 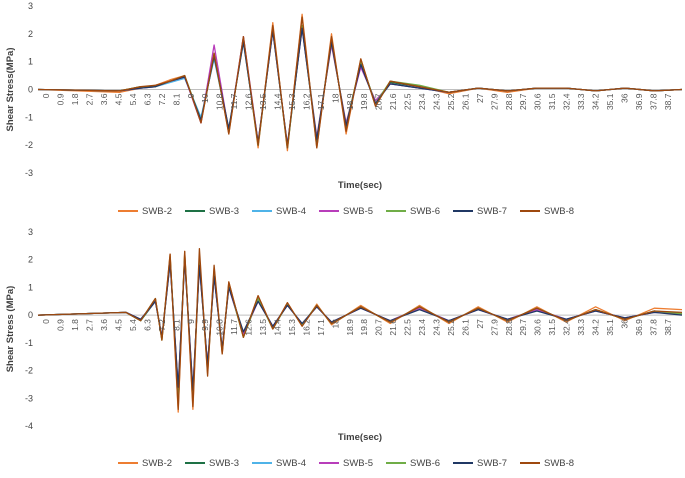 I want to click on x-tick-label: 28.8, so click(x=509, y=327).